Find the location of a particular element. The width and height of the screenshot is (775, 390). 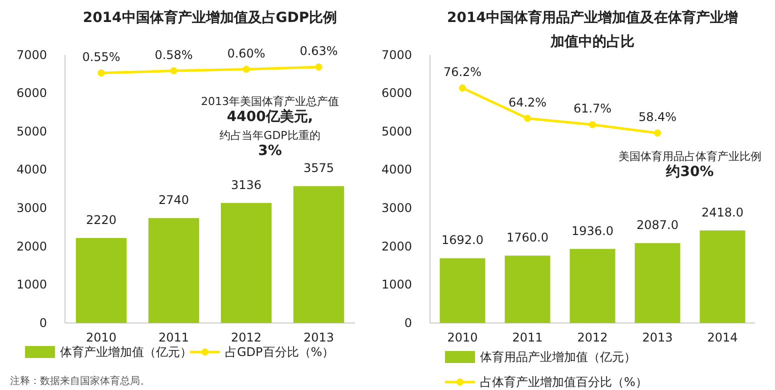

annotation: 3% is located at coordinates (270, 151).